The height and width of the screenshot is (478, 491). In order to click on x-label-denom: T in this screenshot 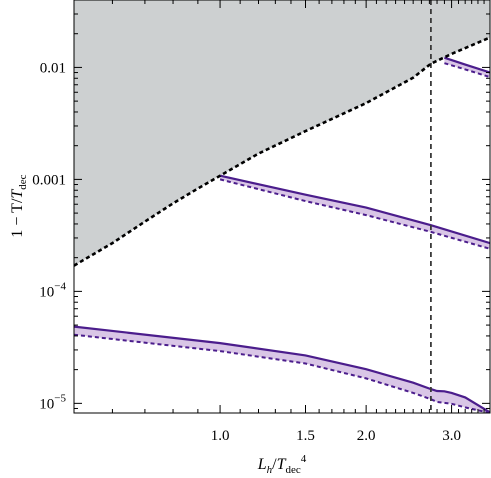, I will do `click(282, 464)`.